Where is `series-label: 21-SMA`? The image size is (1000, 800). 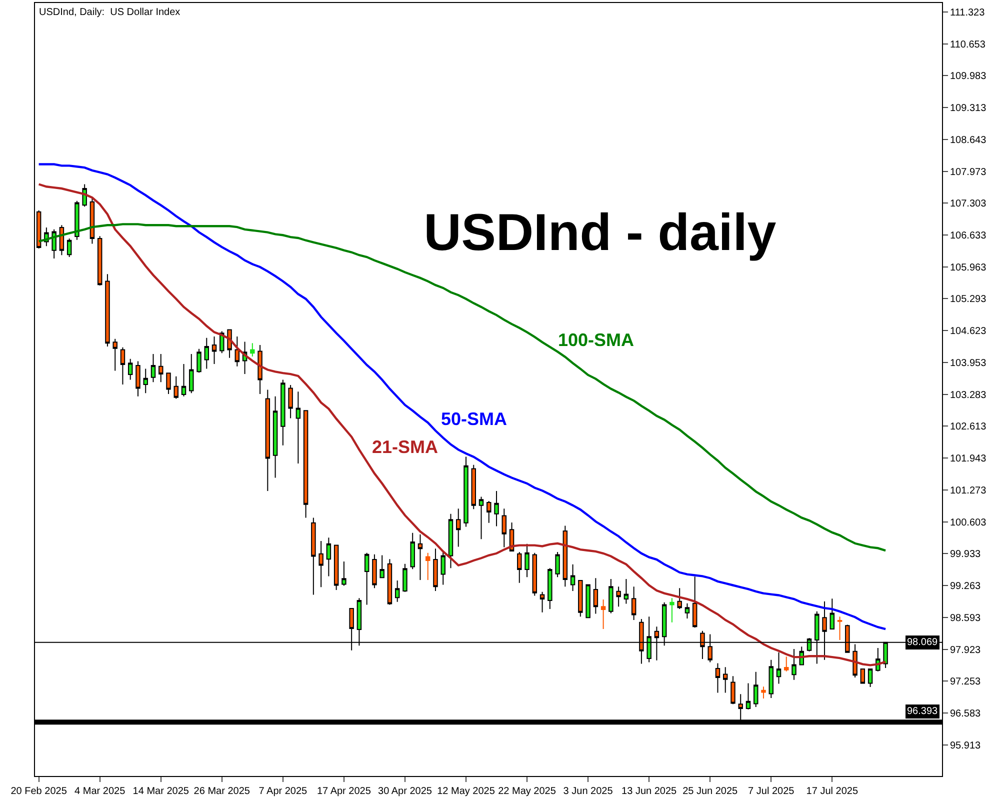 series-label: 21-SMA is located at coordinates (405, 447).